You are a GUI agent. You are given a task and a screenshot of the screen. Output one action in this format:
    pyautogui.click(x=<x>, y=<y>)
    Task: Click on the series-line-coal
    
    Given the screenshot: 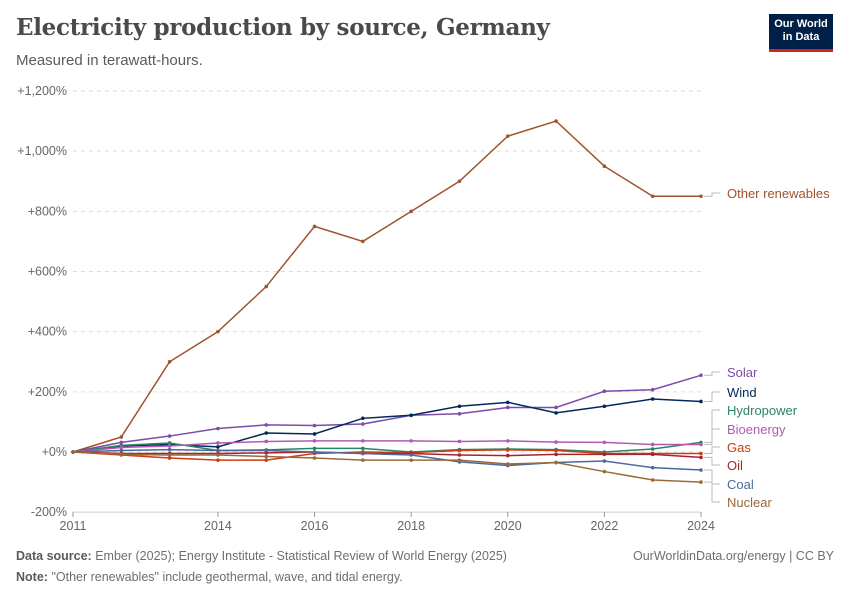 What is the action you would take?
    pyautogui.click(x=387, y=459)
    